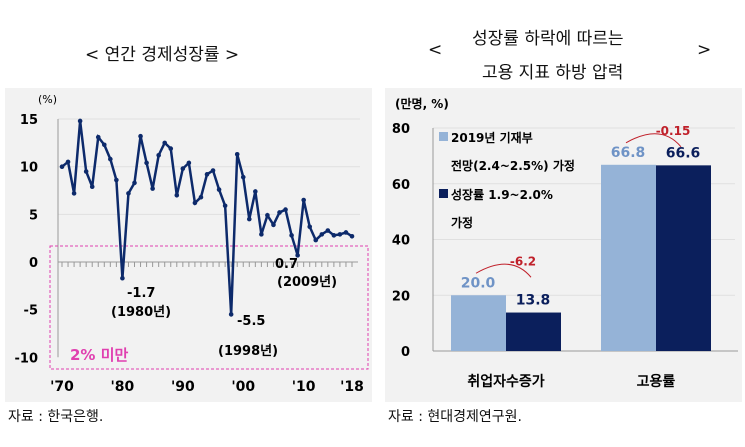 The height and width of the screenshot is (447, 745). I want to click on annotation-value: -1.7, so click(141, 293).